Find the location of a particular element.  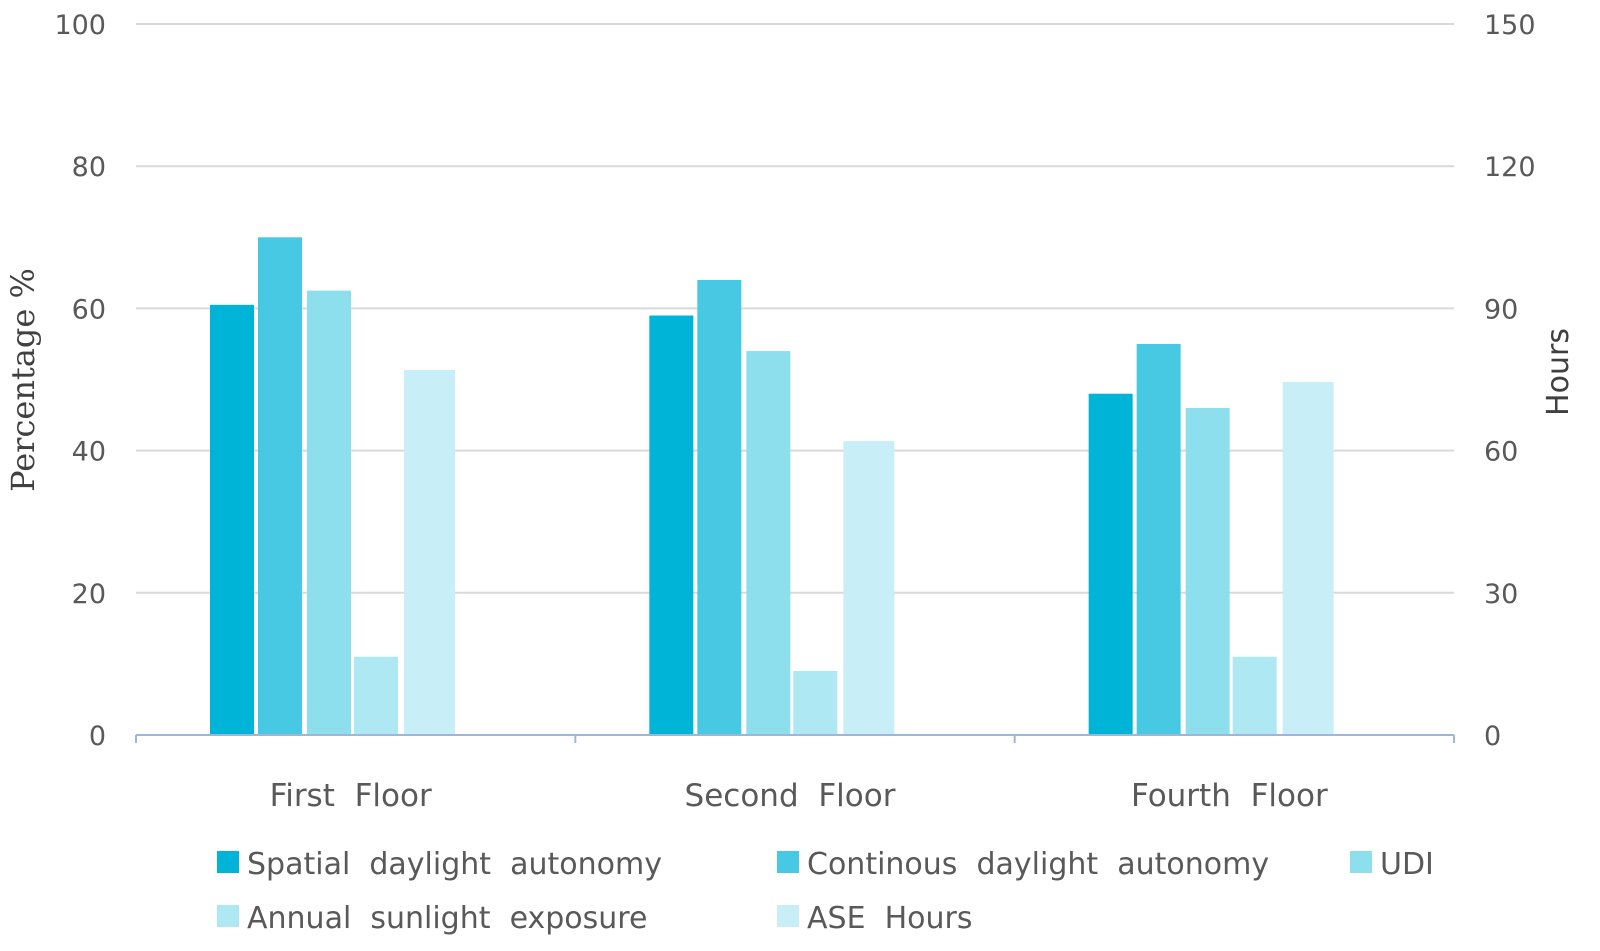

legend-label: UDI is located at coordinates (1407, 864).